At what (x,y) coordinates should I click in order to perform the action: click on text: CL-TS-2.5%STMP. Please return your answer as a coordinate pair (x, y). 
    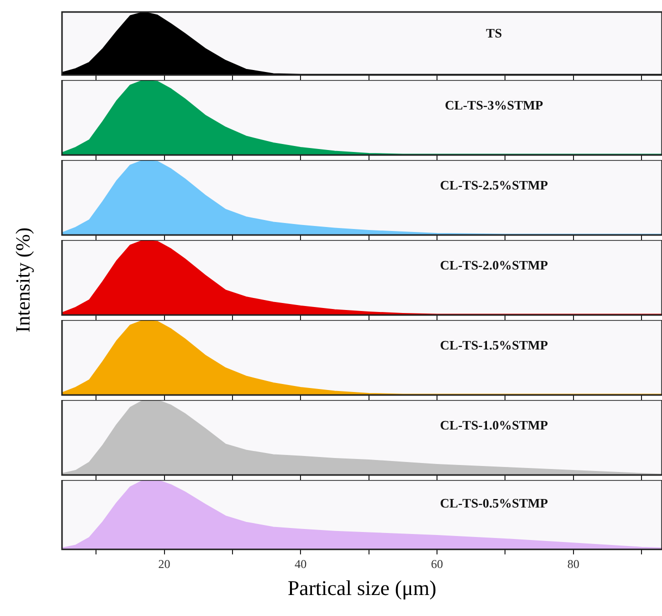
    Looking at the image, I should click on (494, 185).